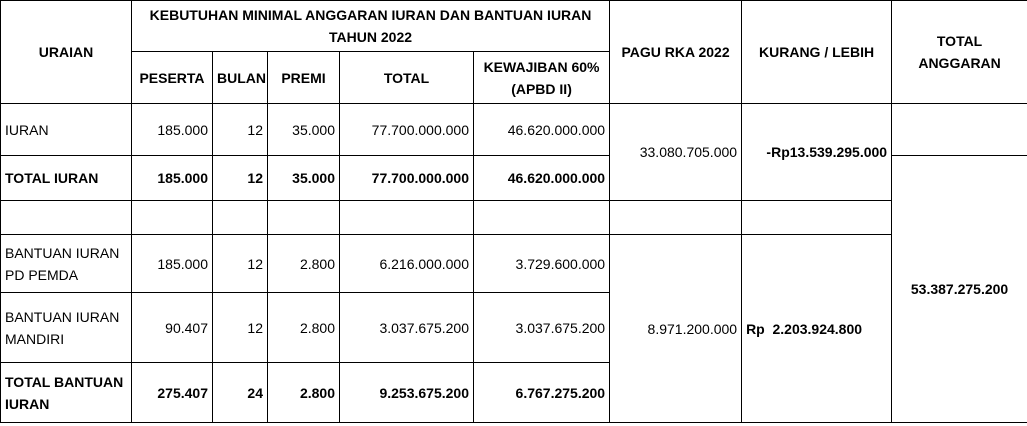 The height and width of the screenshot is (426, 1027). I want to click on cell-total-iuran-peserta: 185.000, so click(172, 178).